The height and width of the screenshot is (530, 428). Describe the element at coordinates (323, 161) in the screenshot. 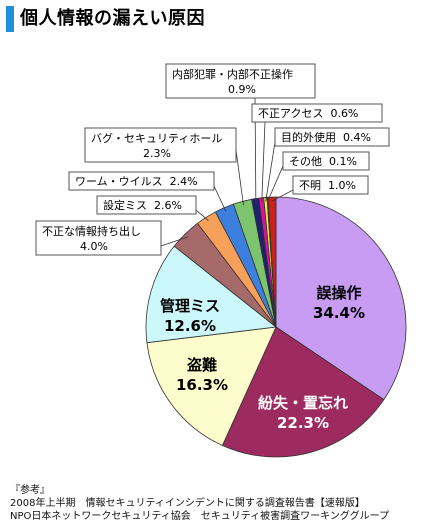

I see `callout-s11-text: その他 0.1%` at that location.